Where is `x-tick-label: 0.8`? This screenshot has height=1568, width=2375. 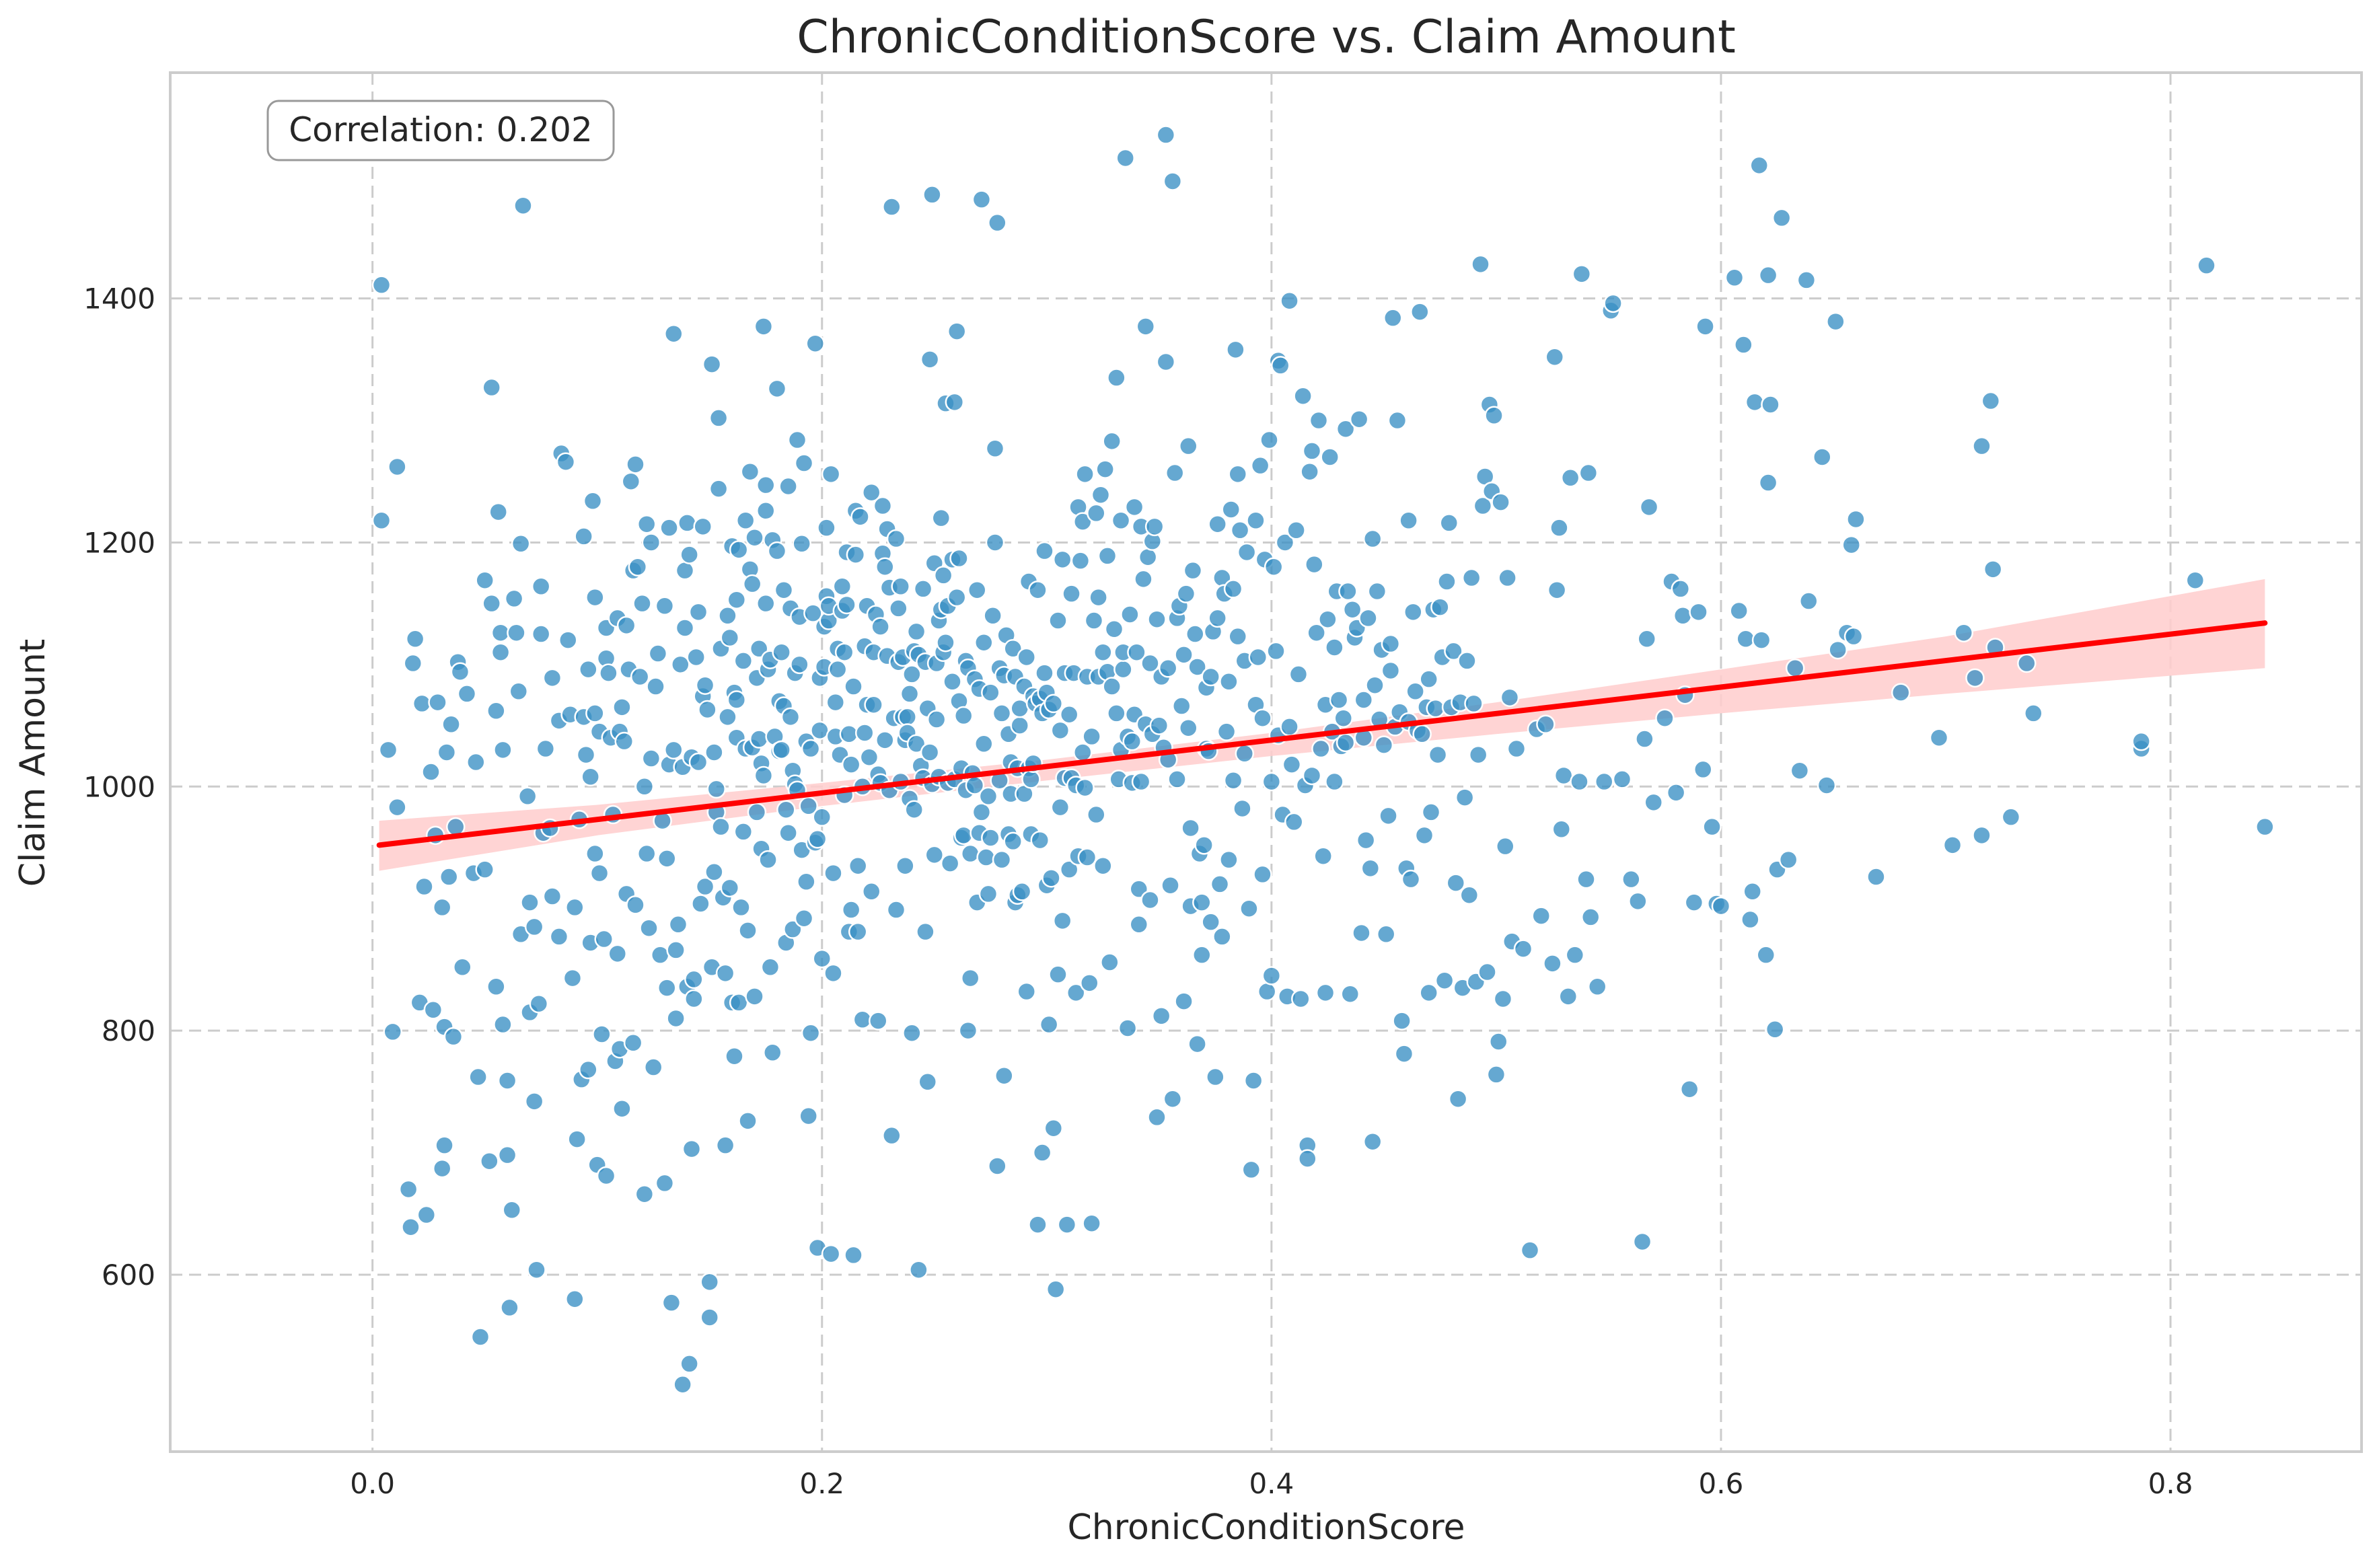 x-tick-label: 0.8 is located at coordinates (2170, 1484).